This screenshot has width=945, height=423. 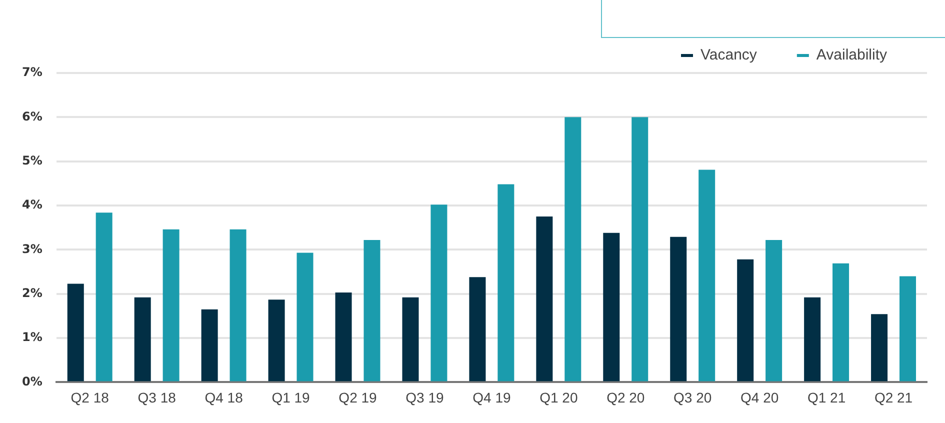 I want to click on x-tick-label: Q2 20, so click(x=625, y=397).